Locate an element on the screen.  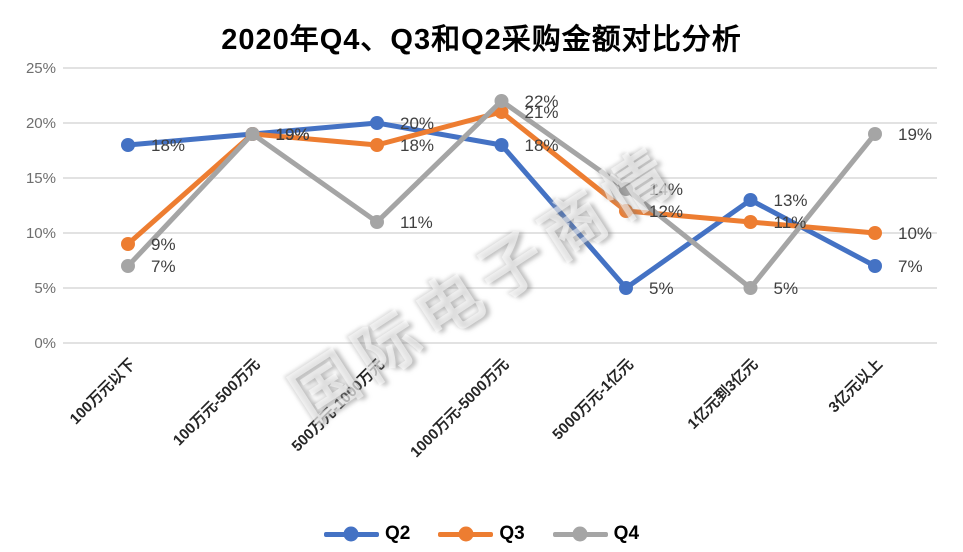
legend-dot-q2 is located at coordinates (351, 534).